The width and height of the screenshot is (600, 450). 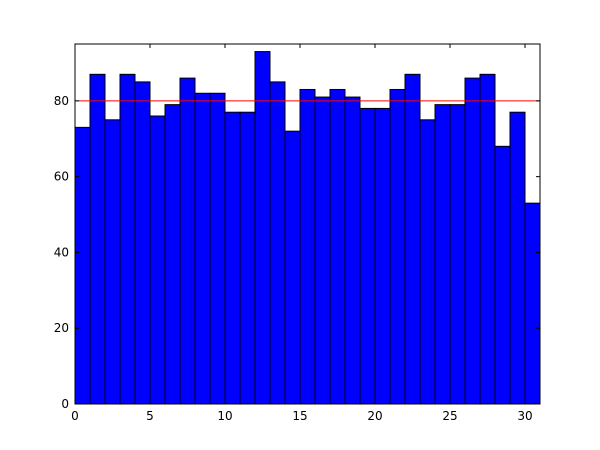 I want to click on x-tick-label: 20, so click(x=374, y=416).